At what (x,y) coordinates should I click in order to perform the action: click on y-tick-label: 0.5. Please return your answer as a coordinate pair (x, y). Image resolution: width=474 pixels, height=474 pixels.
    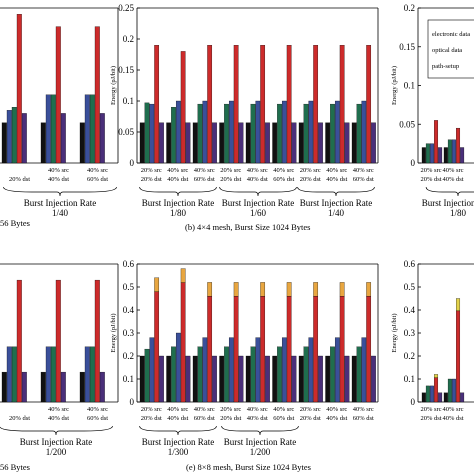
    Looking at the image, I should click on (129, 287).